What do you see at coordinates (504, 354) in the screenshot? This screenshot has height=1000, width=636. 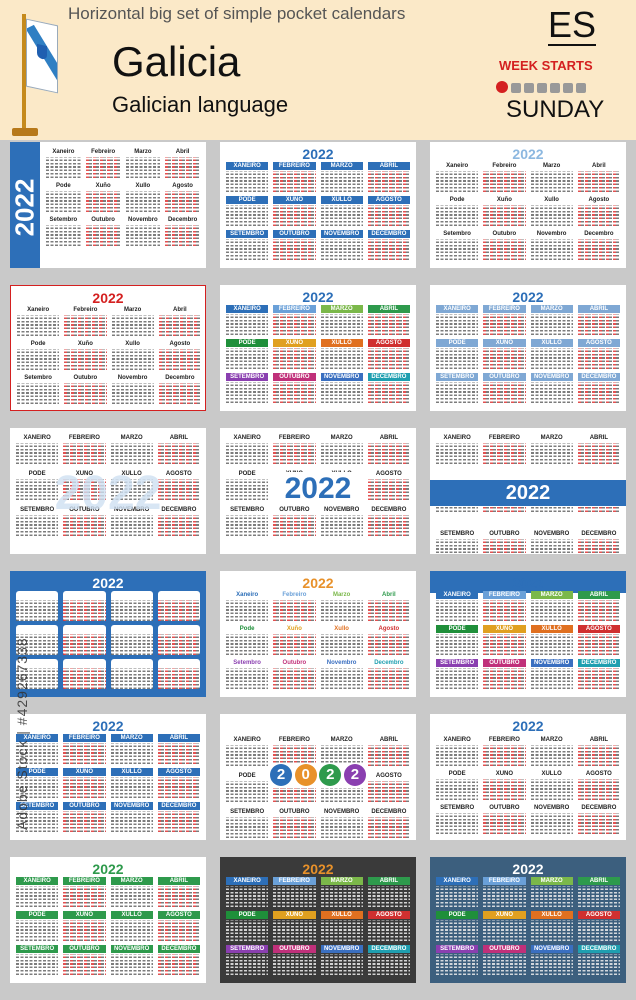 I see `month-block: XUÑO` at bounding box center [504, 354].